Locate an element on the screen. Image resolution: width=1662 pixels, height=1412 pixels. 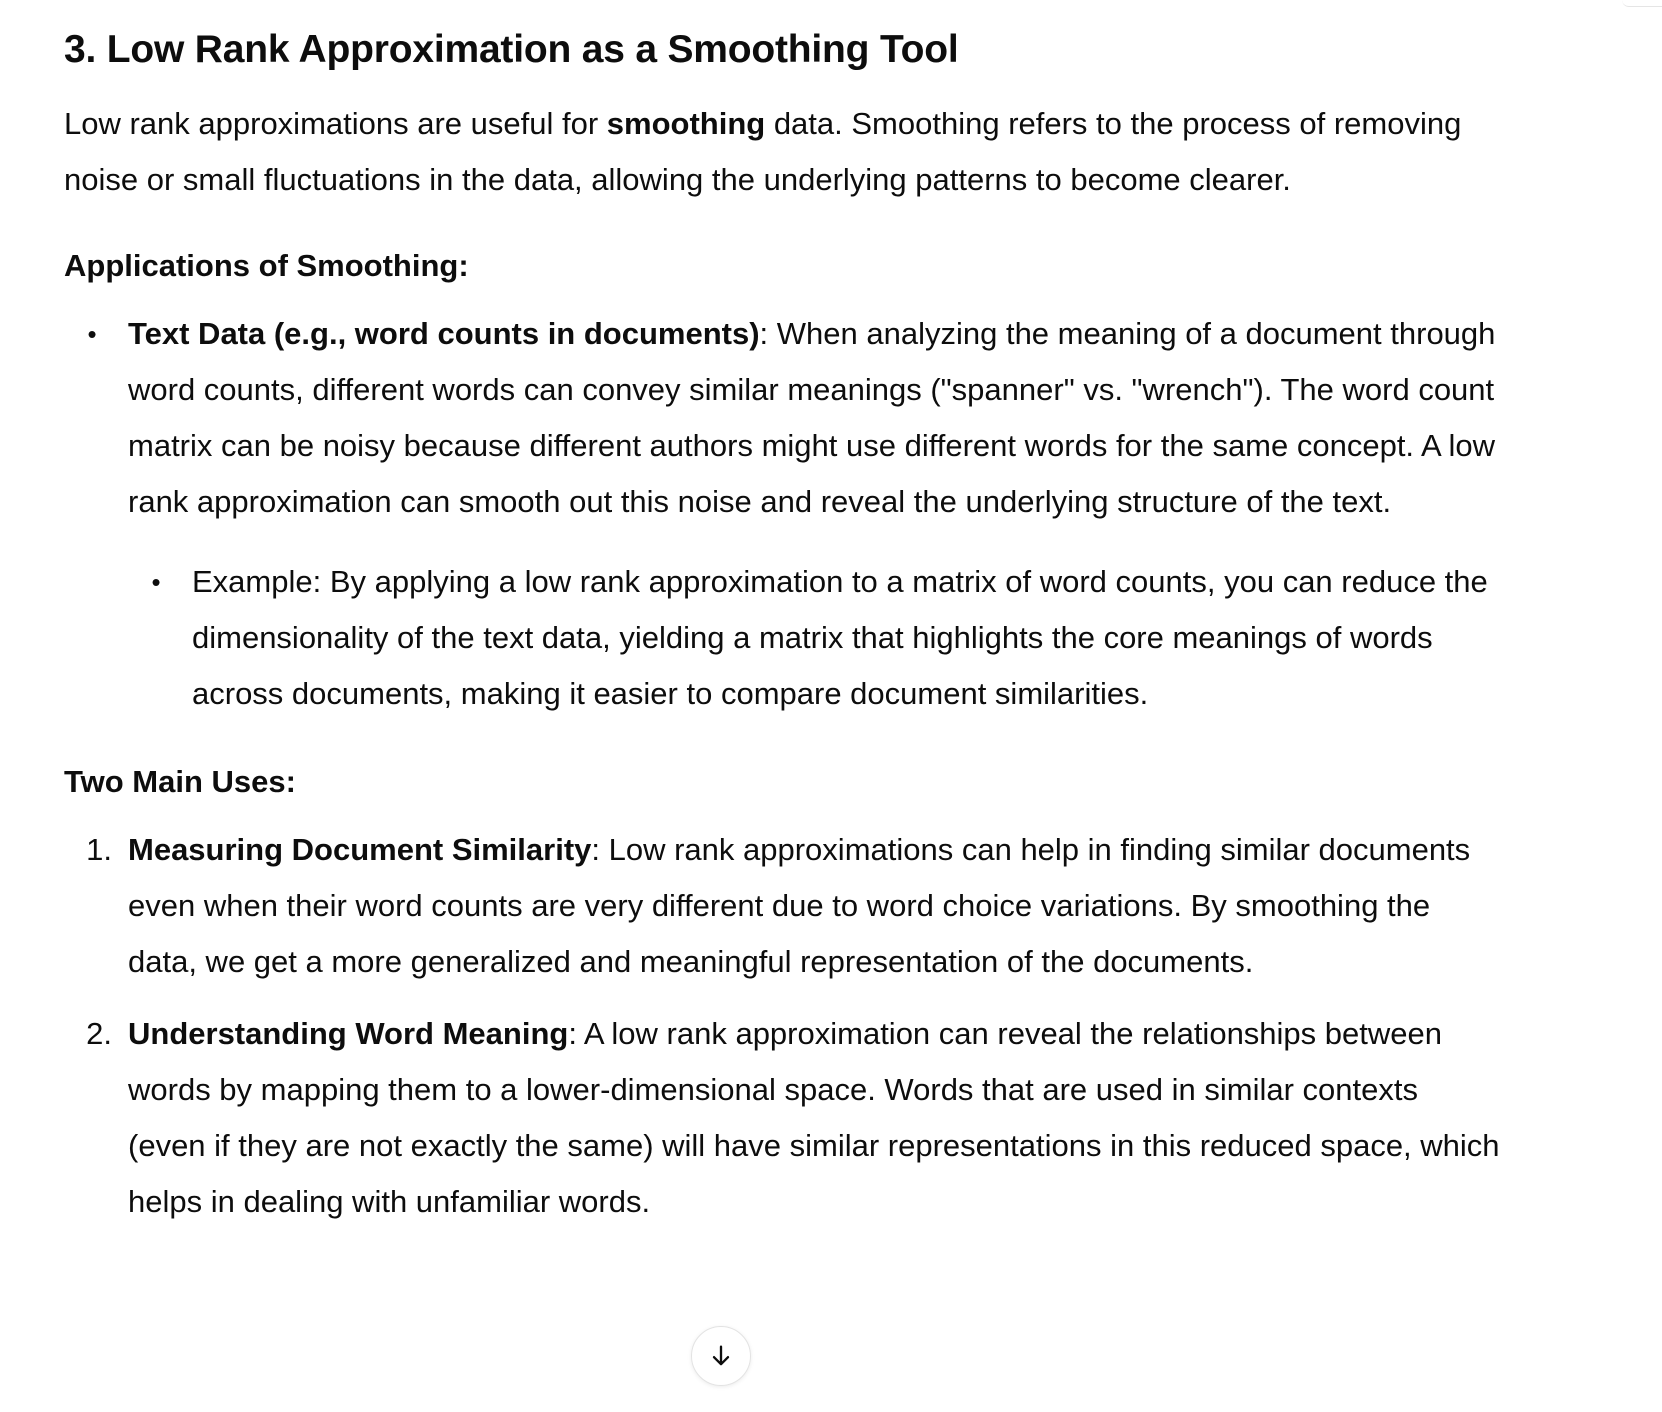
number-marker: 2. is located at coordinates (99, 1033).